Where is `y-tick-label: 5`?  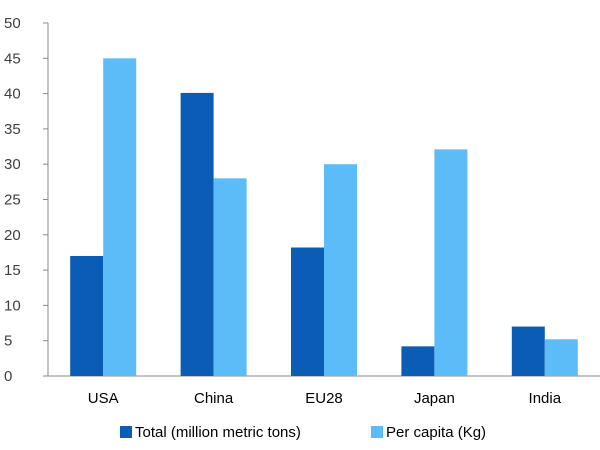 y-tick-label: 5 is located at coordinates (8, 341).